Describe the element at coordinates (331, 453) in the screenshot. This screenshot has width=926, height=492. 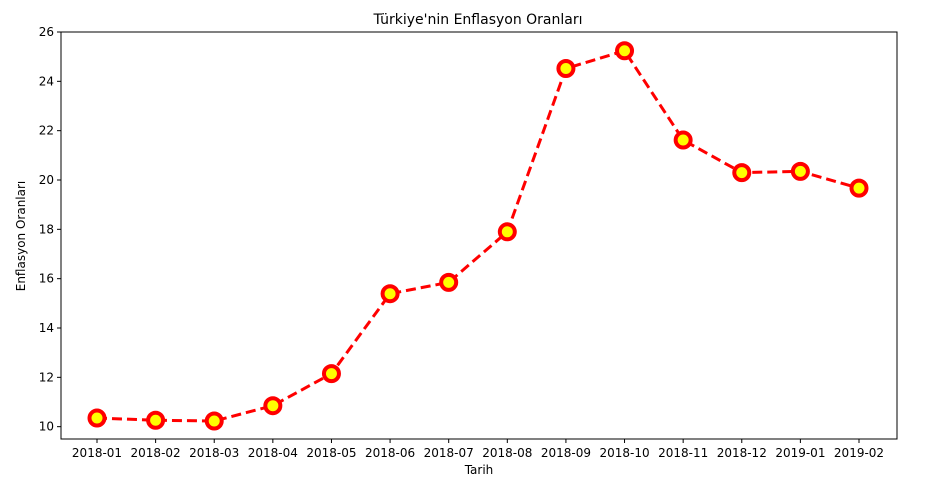
I see `x-tick-label: 2018-05` at that location.